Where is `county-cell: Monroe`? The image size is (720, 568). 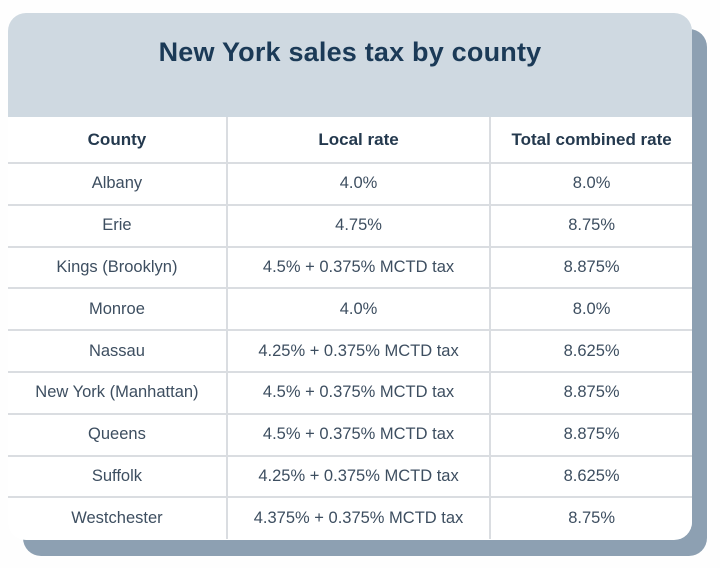
county-cell: Monroe is located at coordinates (118, 309).